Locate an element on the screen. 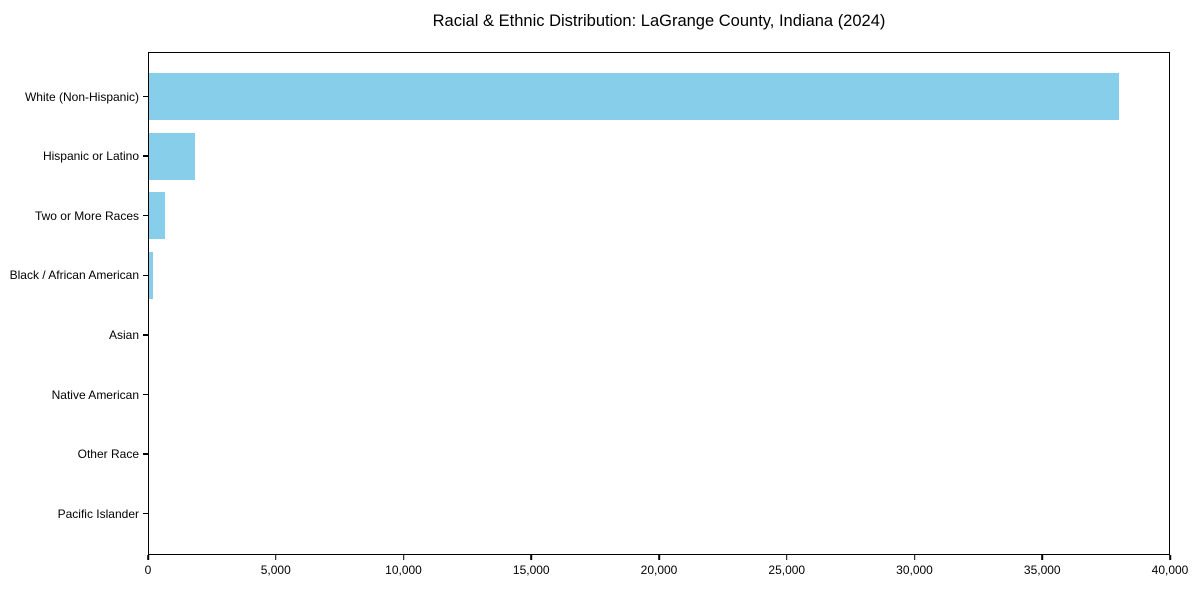  x-tick-label: 15,000 is located at coordinates (531, 570).